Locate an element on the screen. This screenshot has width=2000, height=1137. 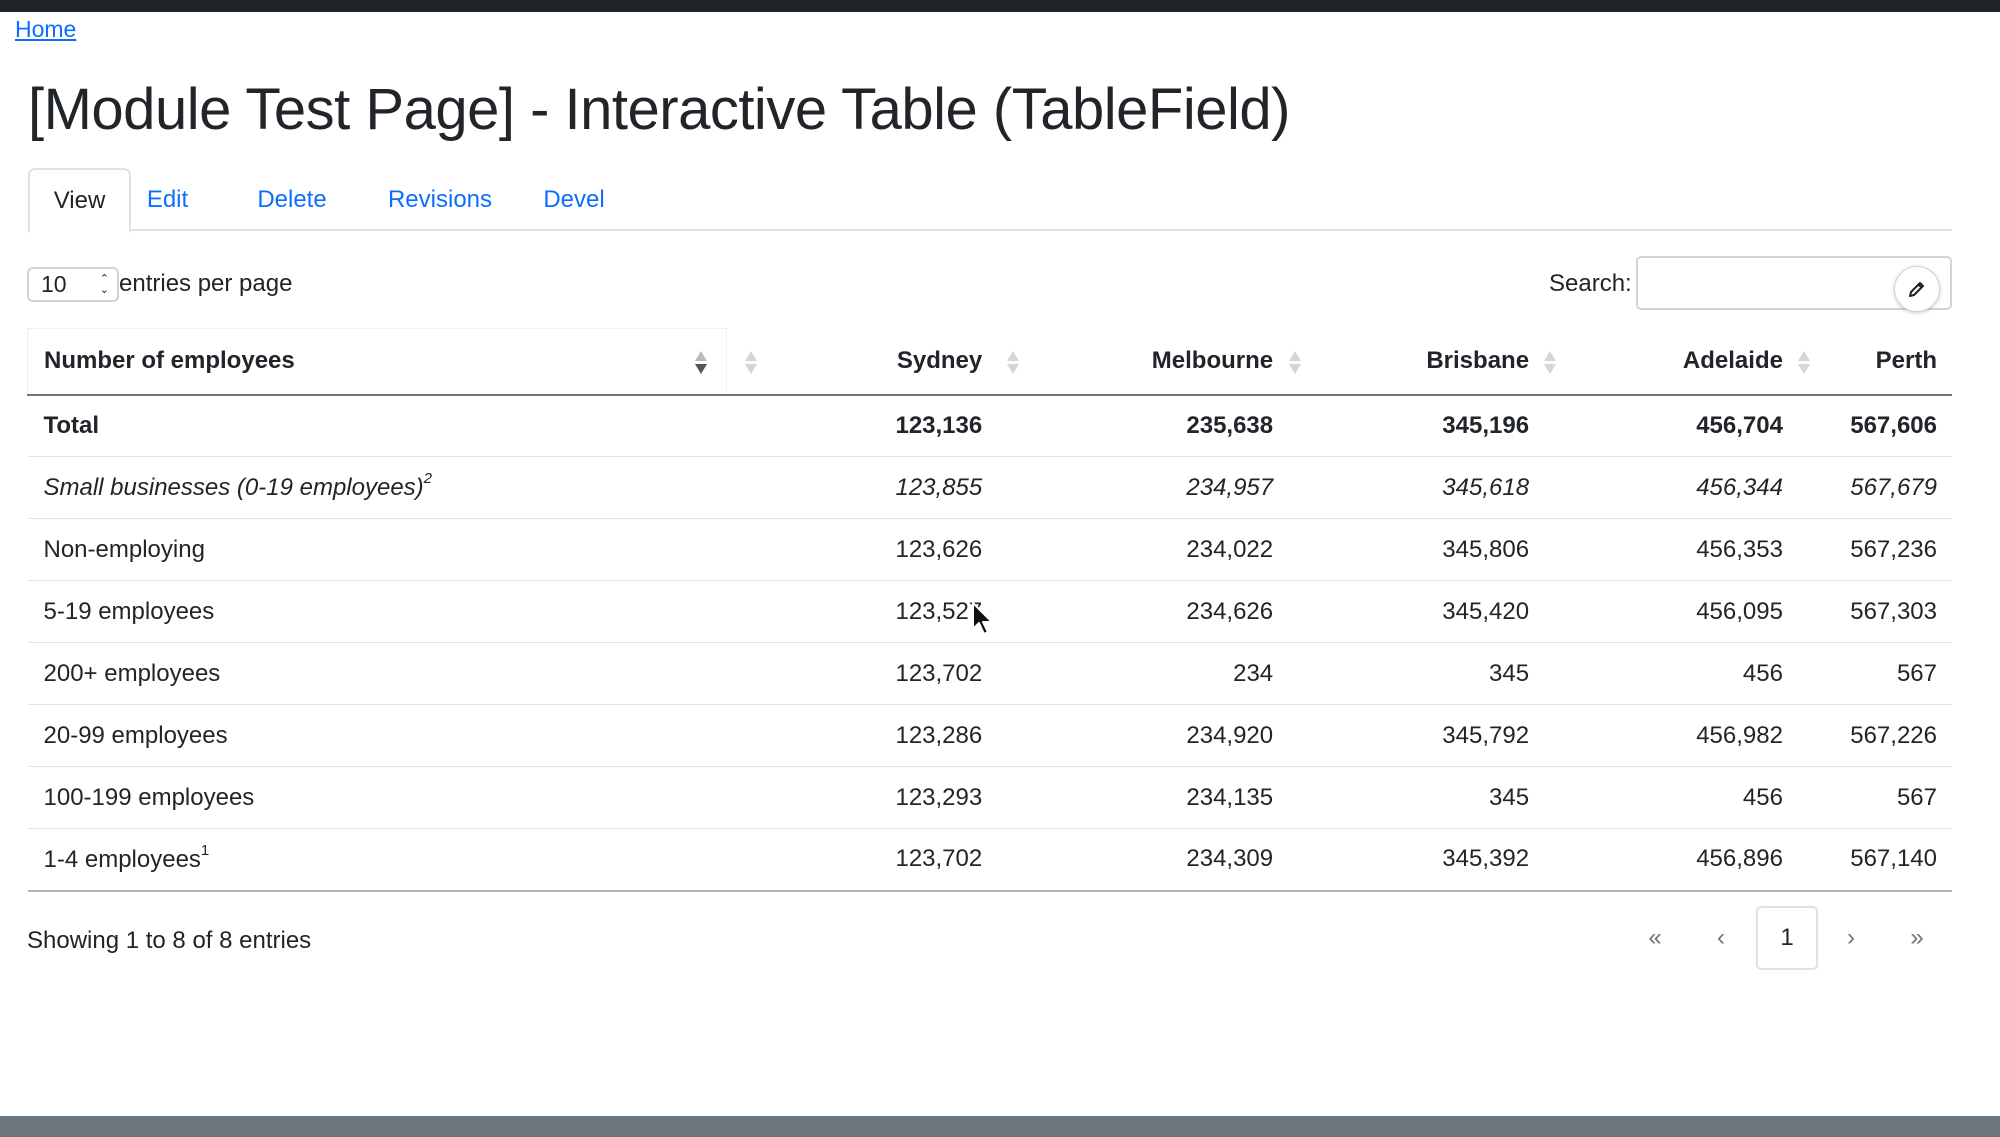
table-cell: 456,353 is located at coordinates (1739, 549).